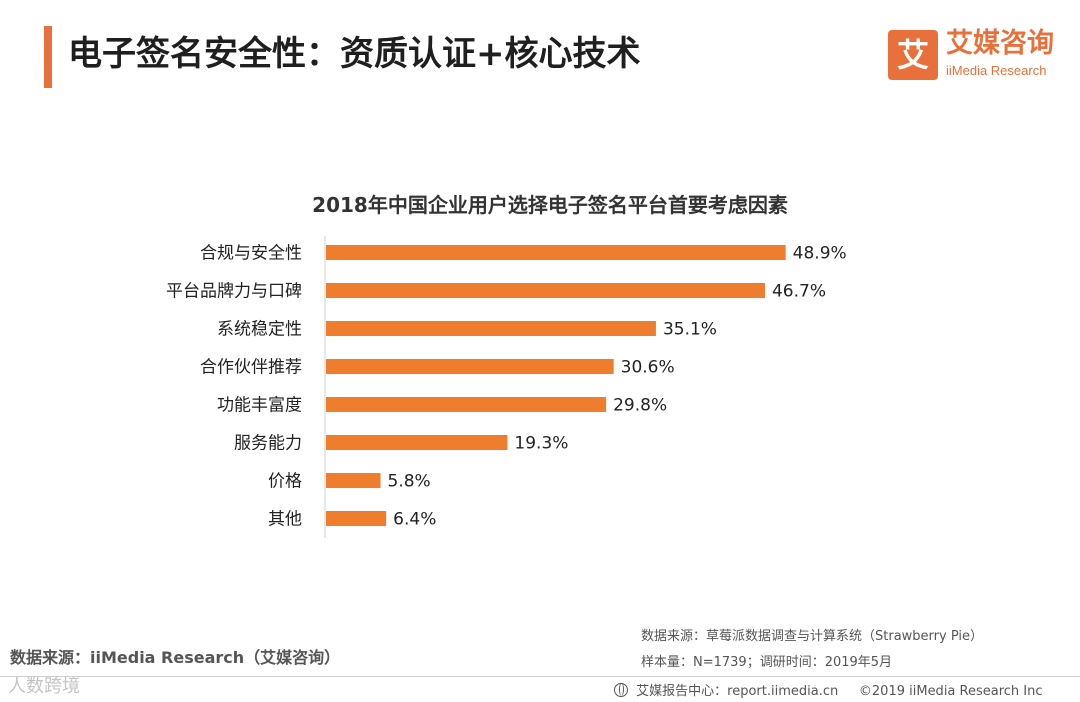 Image resolution: width=1080 pixels, height=702 pixels. What do you see at coordinates (621, 690) in the screenshot?
I see `globe-icon` at bounding box center [621, 690].